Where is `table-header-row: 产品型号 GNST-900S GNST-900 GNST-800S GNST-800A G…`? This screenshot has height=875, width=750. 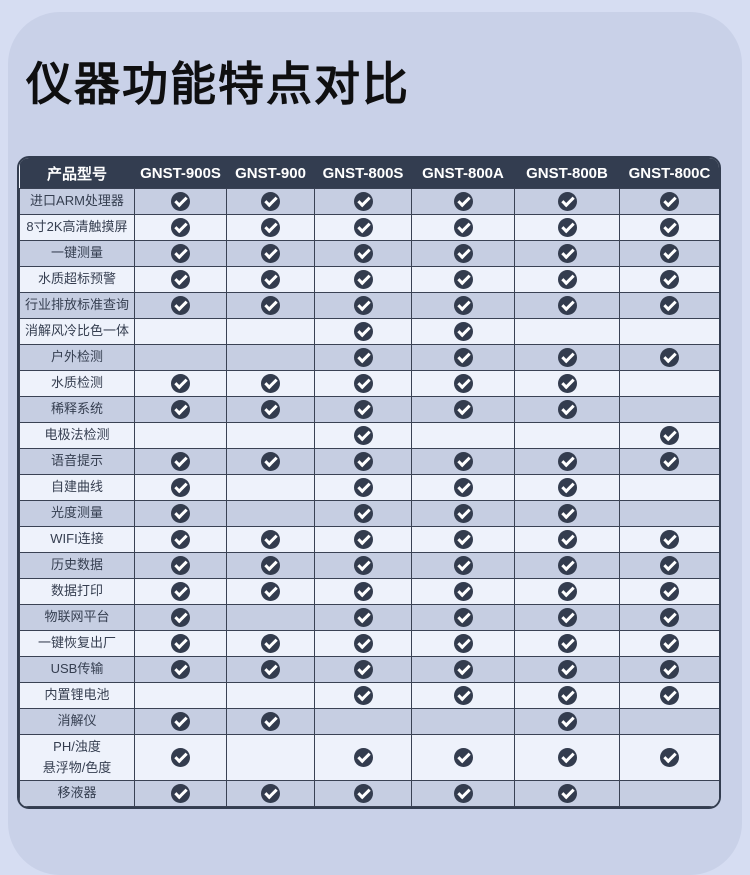 table-header-row: 产品型号 GNST-900S GNST-900 GNST-800S GNST-800A G… is located at coordinates (369, 173).